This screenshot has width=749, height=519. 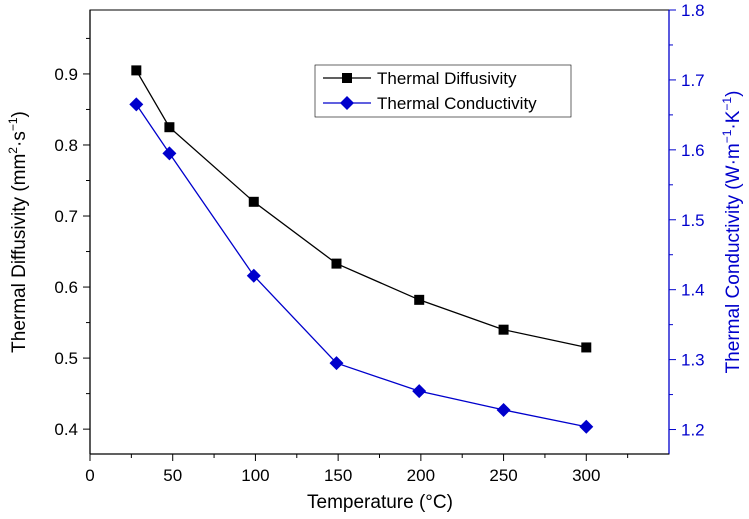 I want to click on right-y-tick-label: 1.5, so click(x=693, y=220).